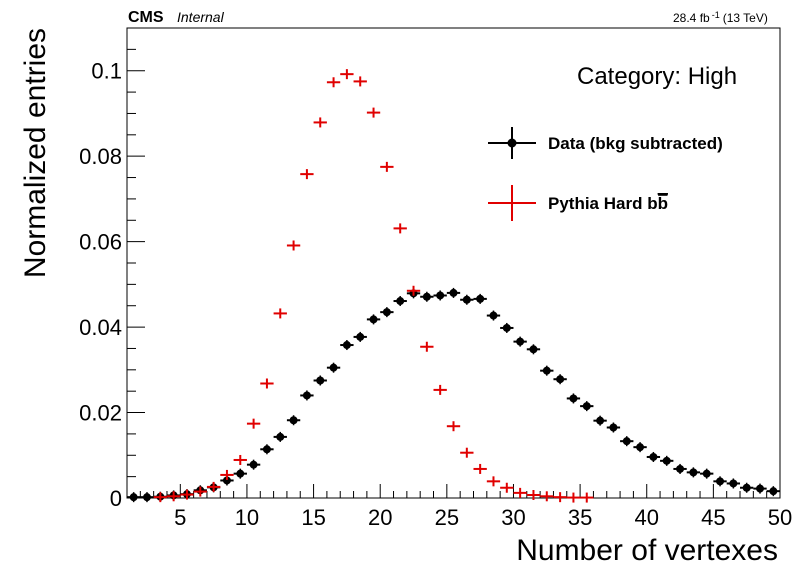 This screenshot has height=572, width=796. Describe the element at coordinates (657, 76) in the screenshot. I see `category-annotation: Category: High` at that location.